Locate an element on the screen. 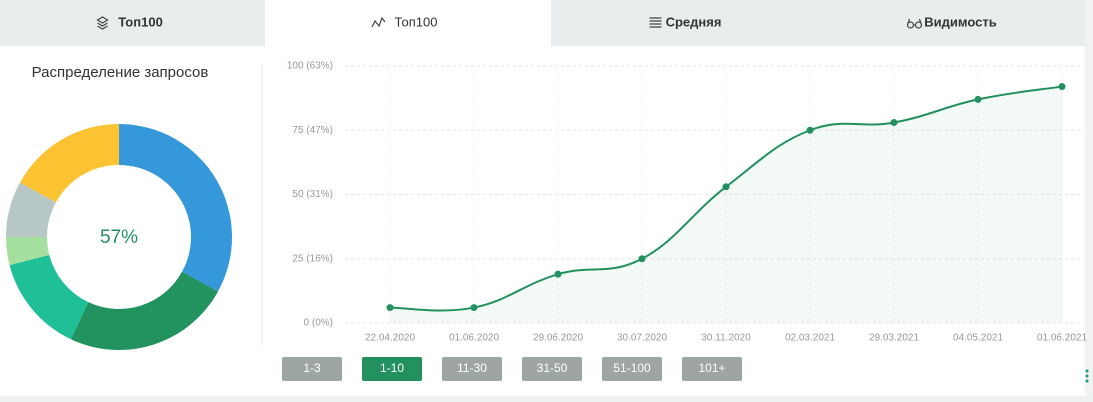  range-button: 101+ is located at coordinates (712, 369).